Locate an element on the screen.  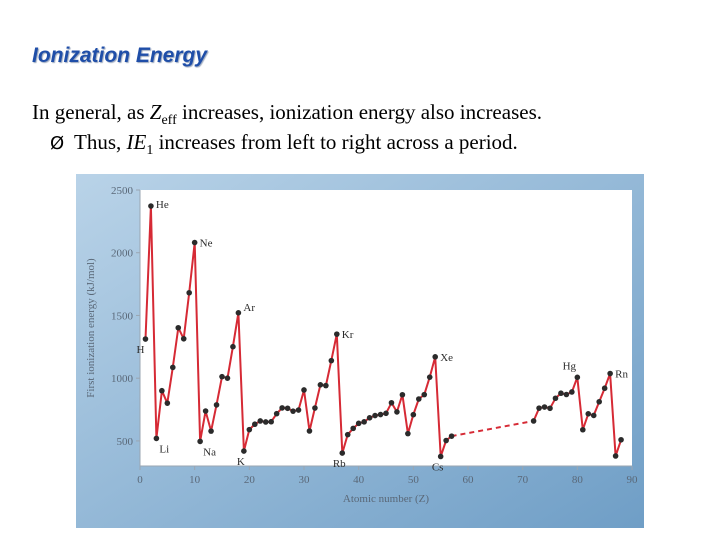
bullet-subscript: 1 is located at coordinates (150, 151).